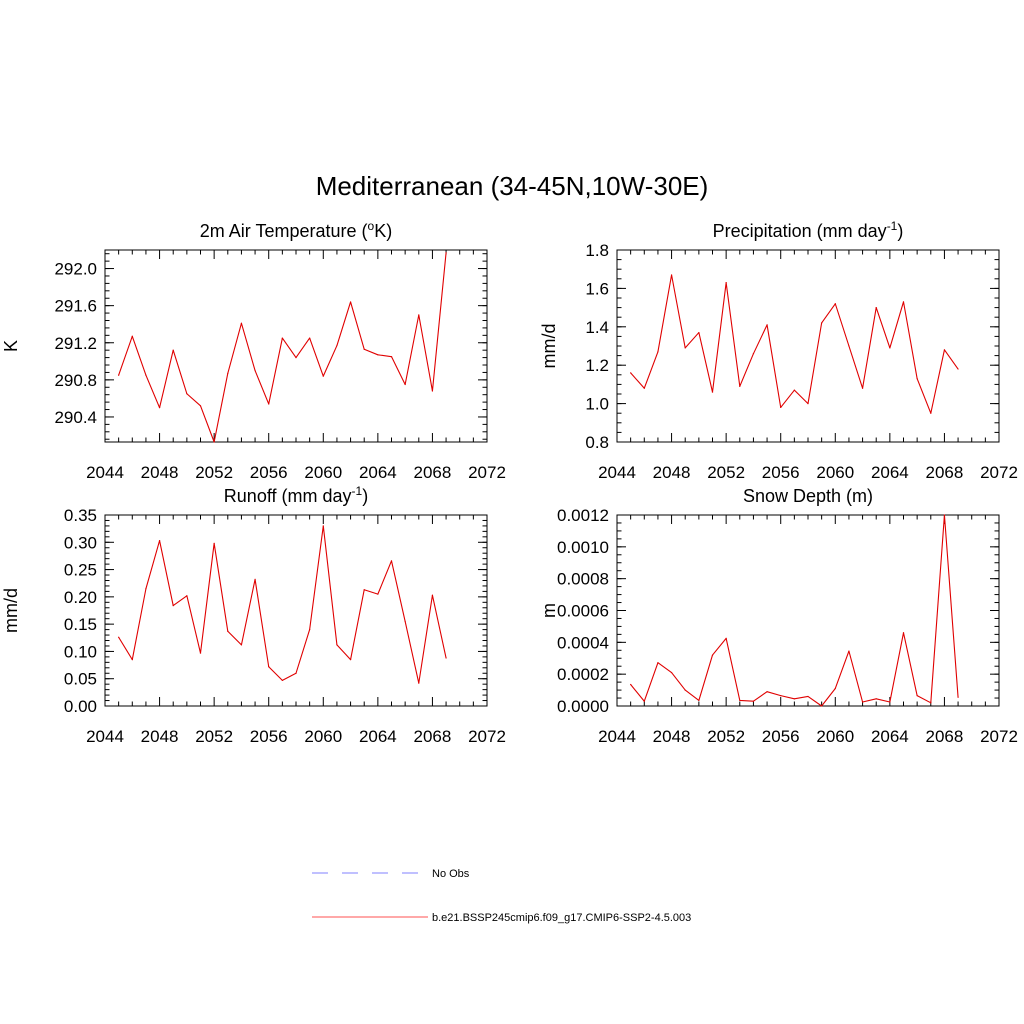  I want to click on legend-obs-label: No Obs, so click(451, 874).